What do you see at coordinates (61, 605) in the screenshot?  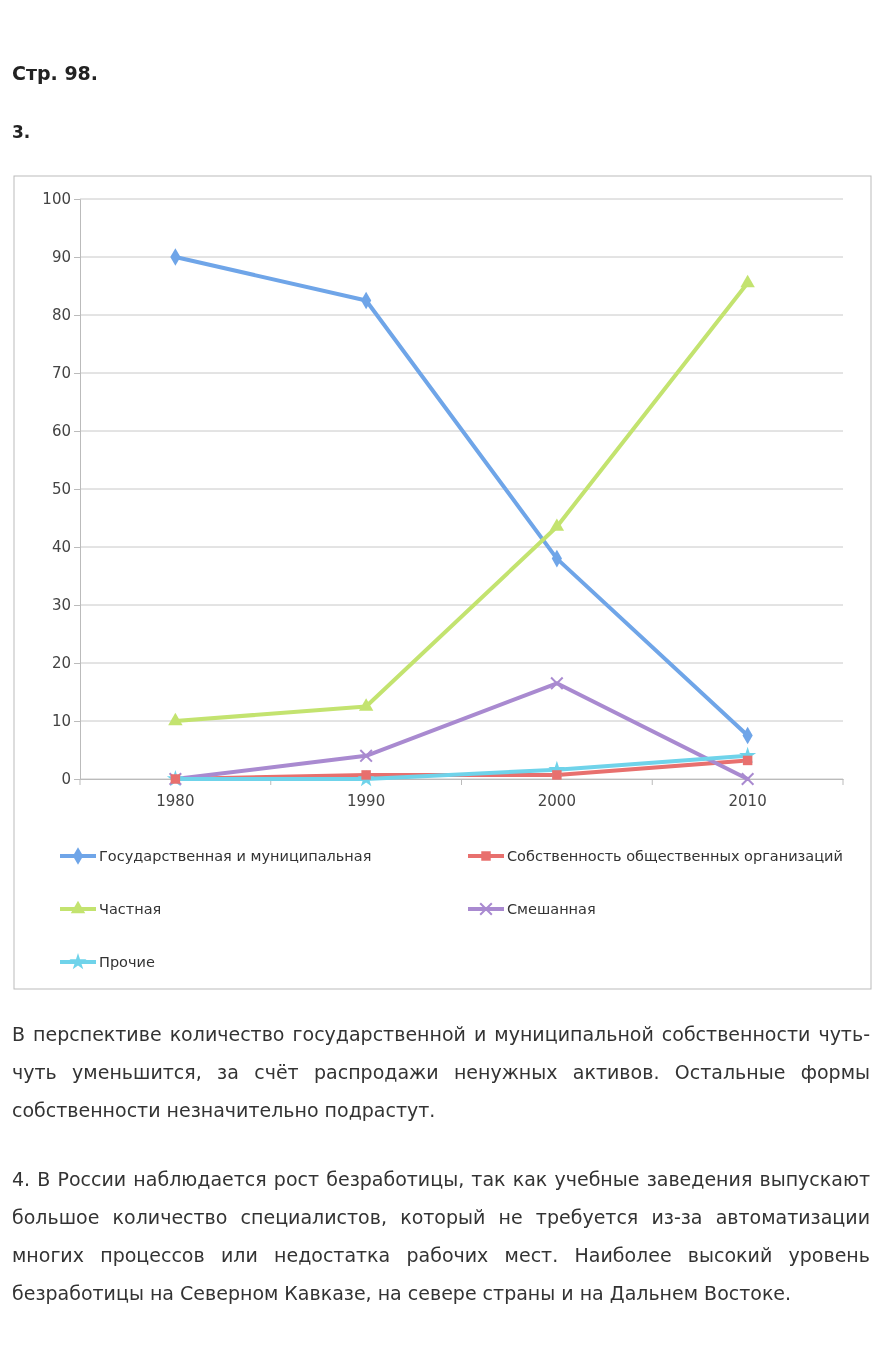 I see `y-tick-label: 30` at bounding box center [61, 605].